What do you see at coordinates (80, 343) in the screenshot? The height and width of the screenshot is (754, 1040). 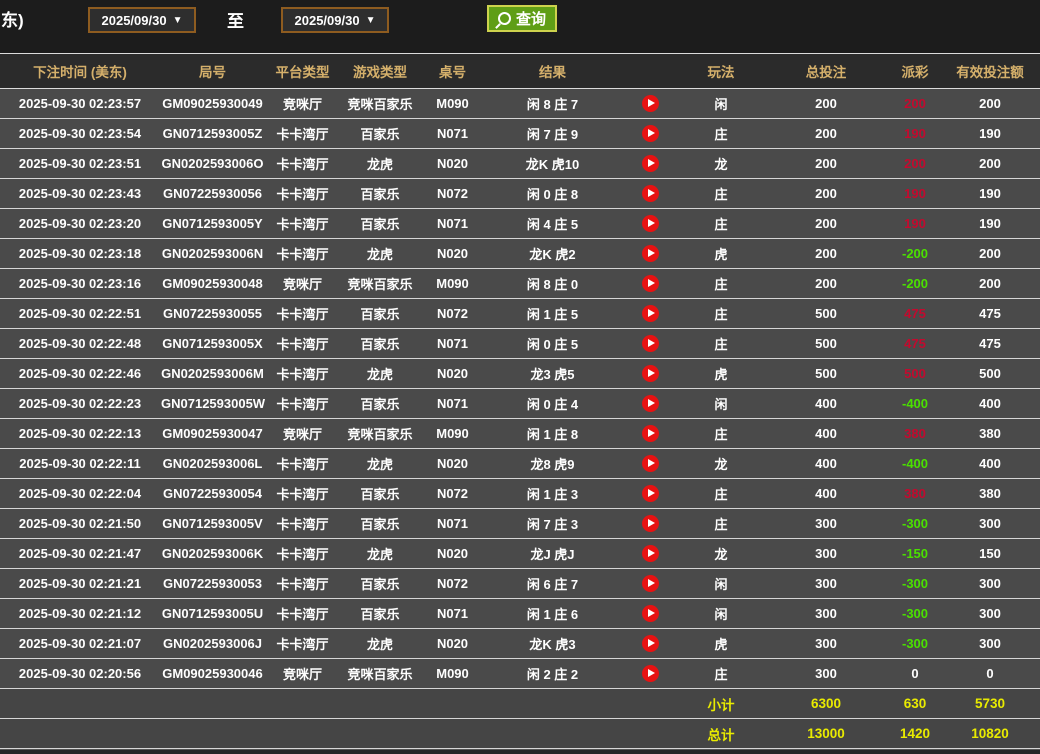 I see `cell-bet-time: 2025-09-30 02:22:48` at bounding box center [80, 343].